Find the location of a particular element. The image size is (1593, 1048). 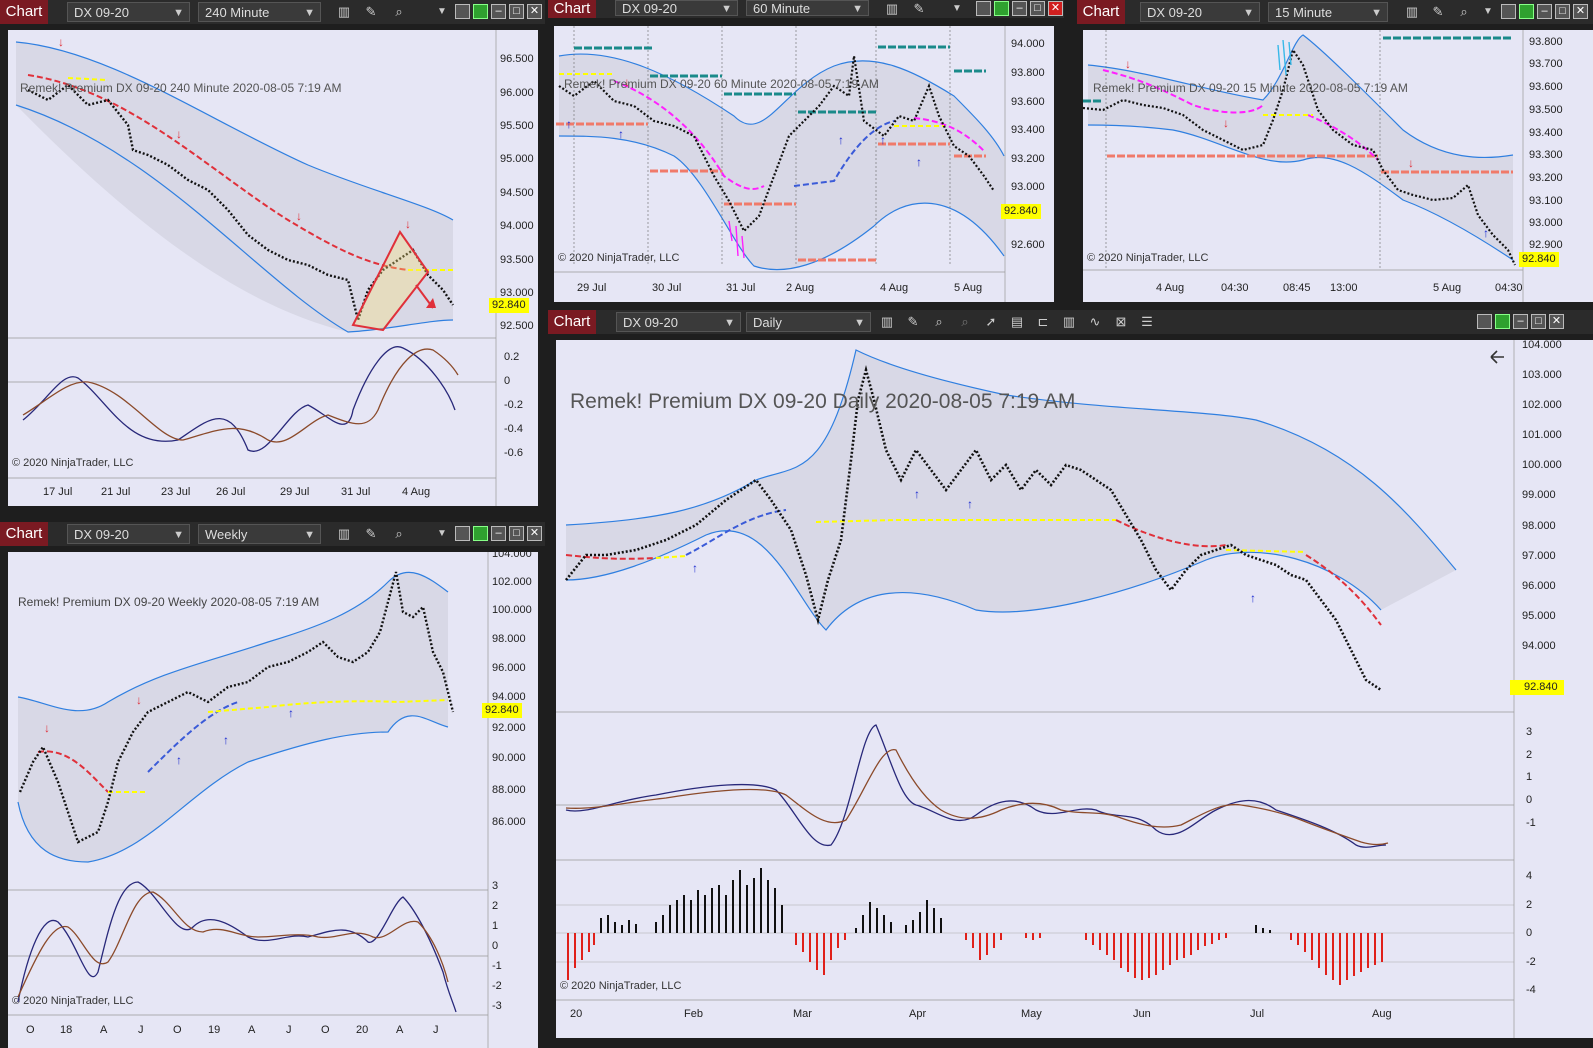

data-box-icon: ▤ is located at coordinates (1017, 321).